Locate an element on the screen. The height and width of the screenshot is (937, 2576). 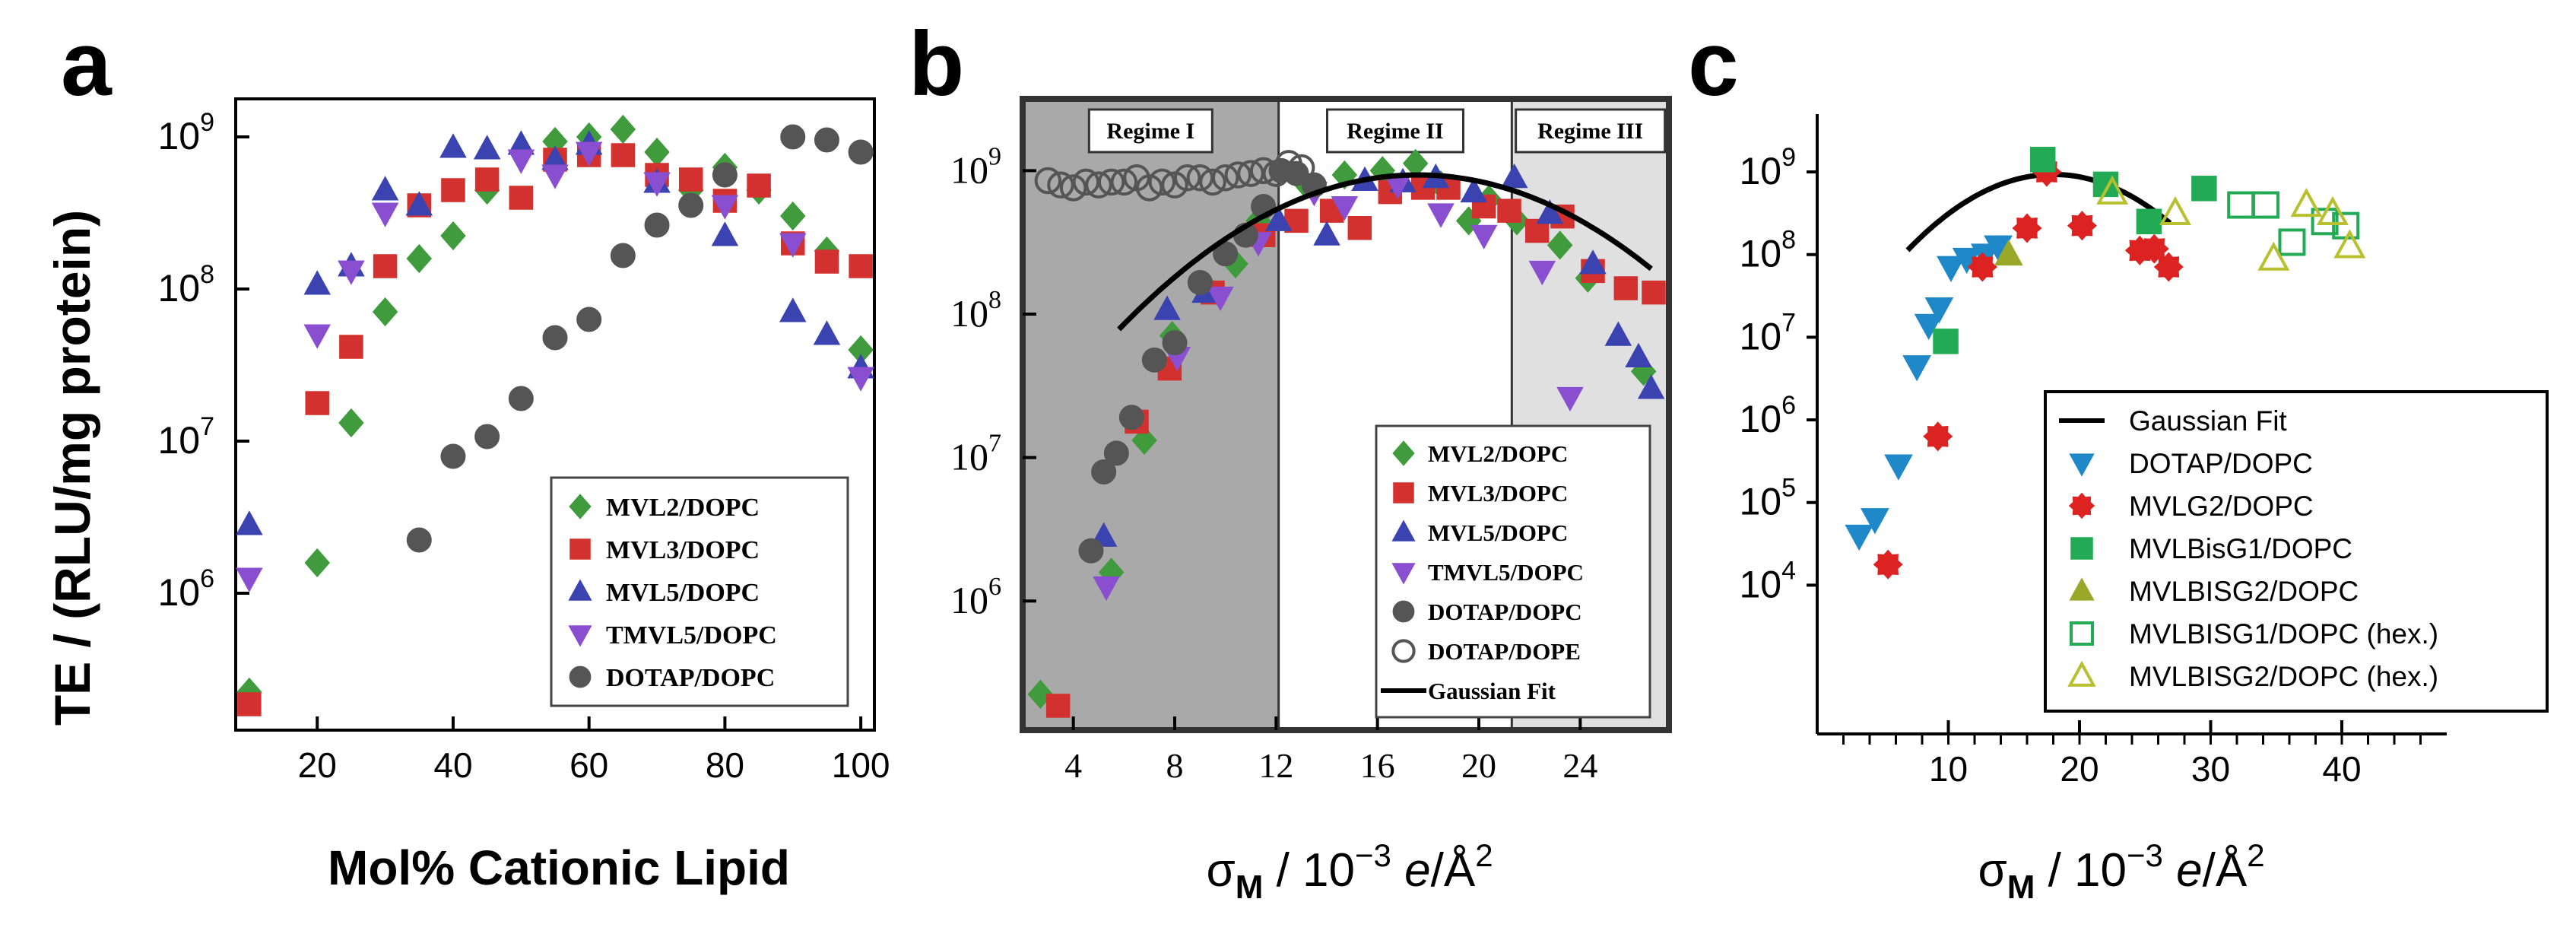
panel-label-c: c is located at coordinates (1713, 64).